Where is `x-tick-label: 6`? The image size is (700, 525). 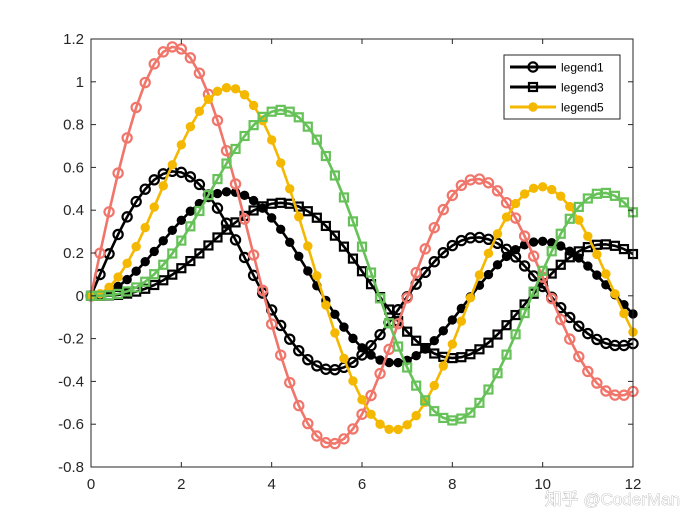 x-tick-label: 6 is located at coordinates (362, 484).